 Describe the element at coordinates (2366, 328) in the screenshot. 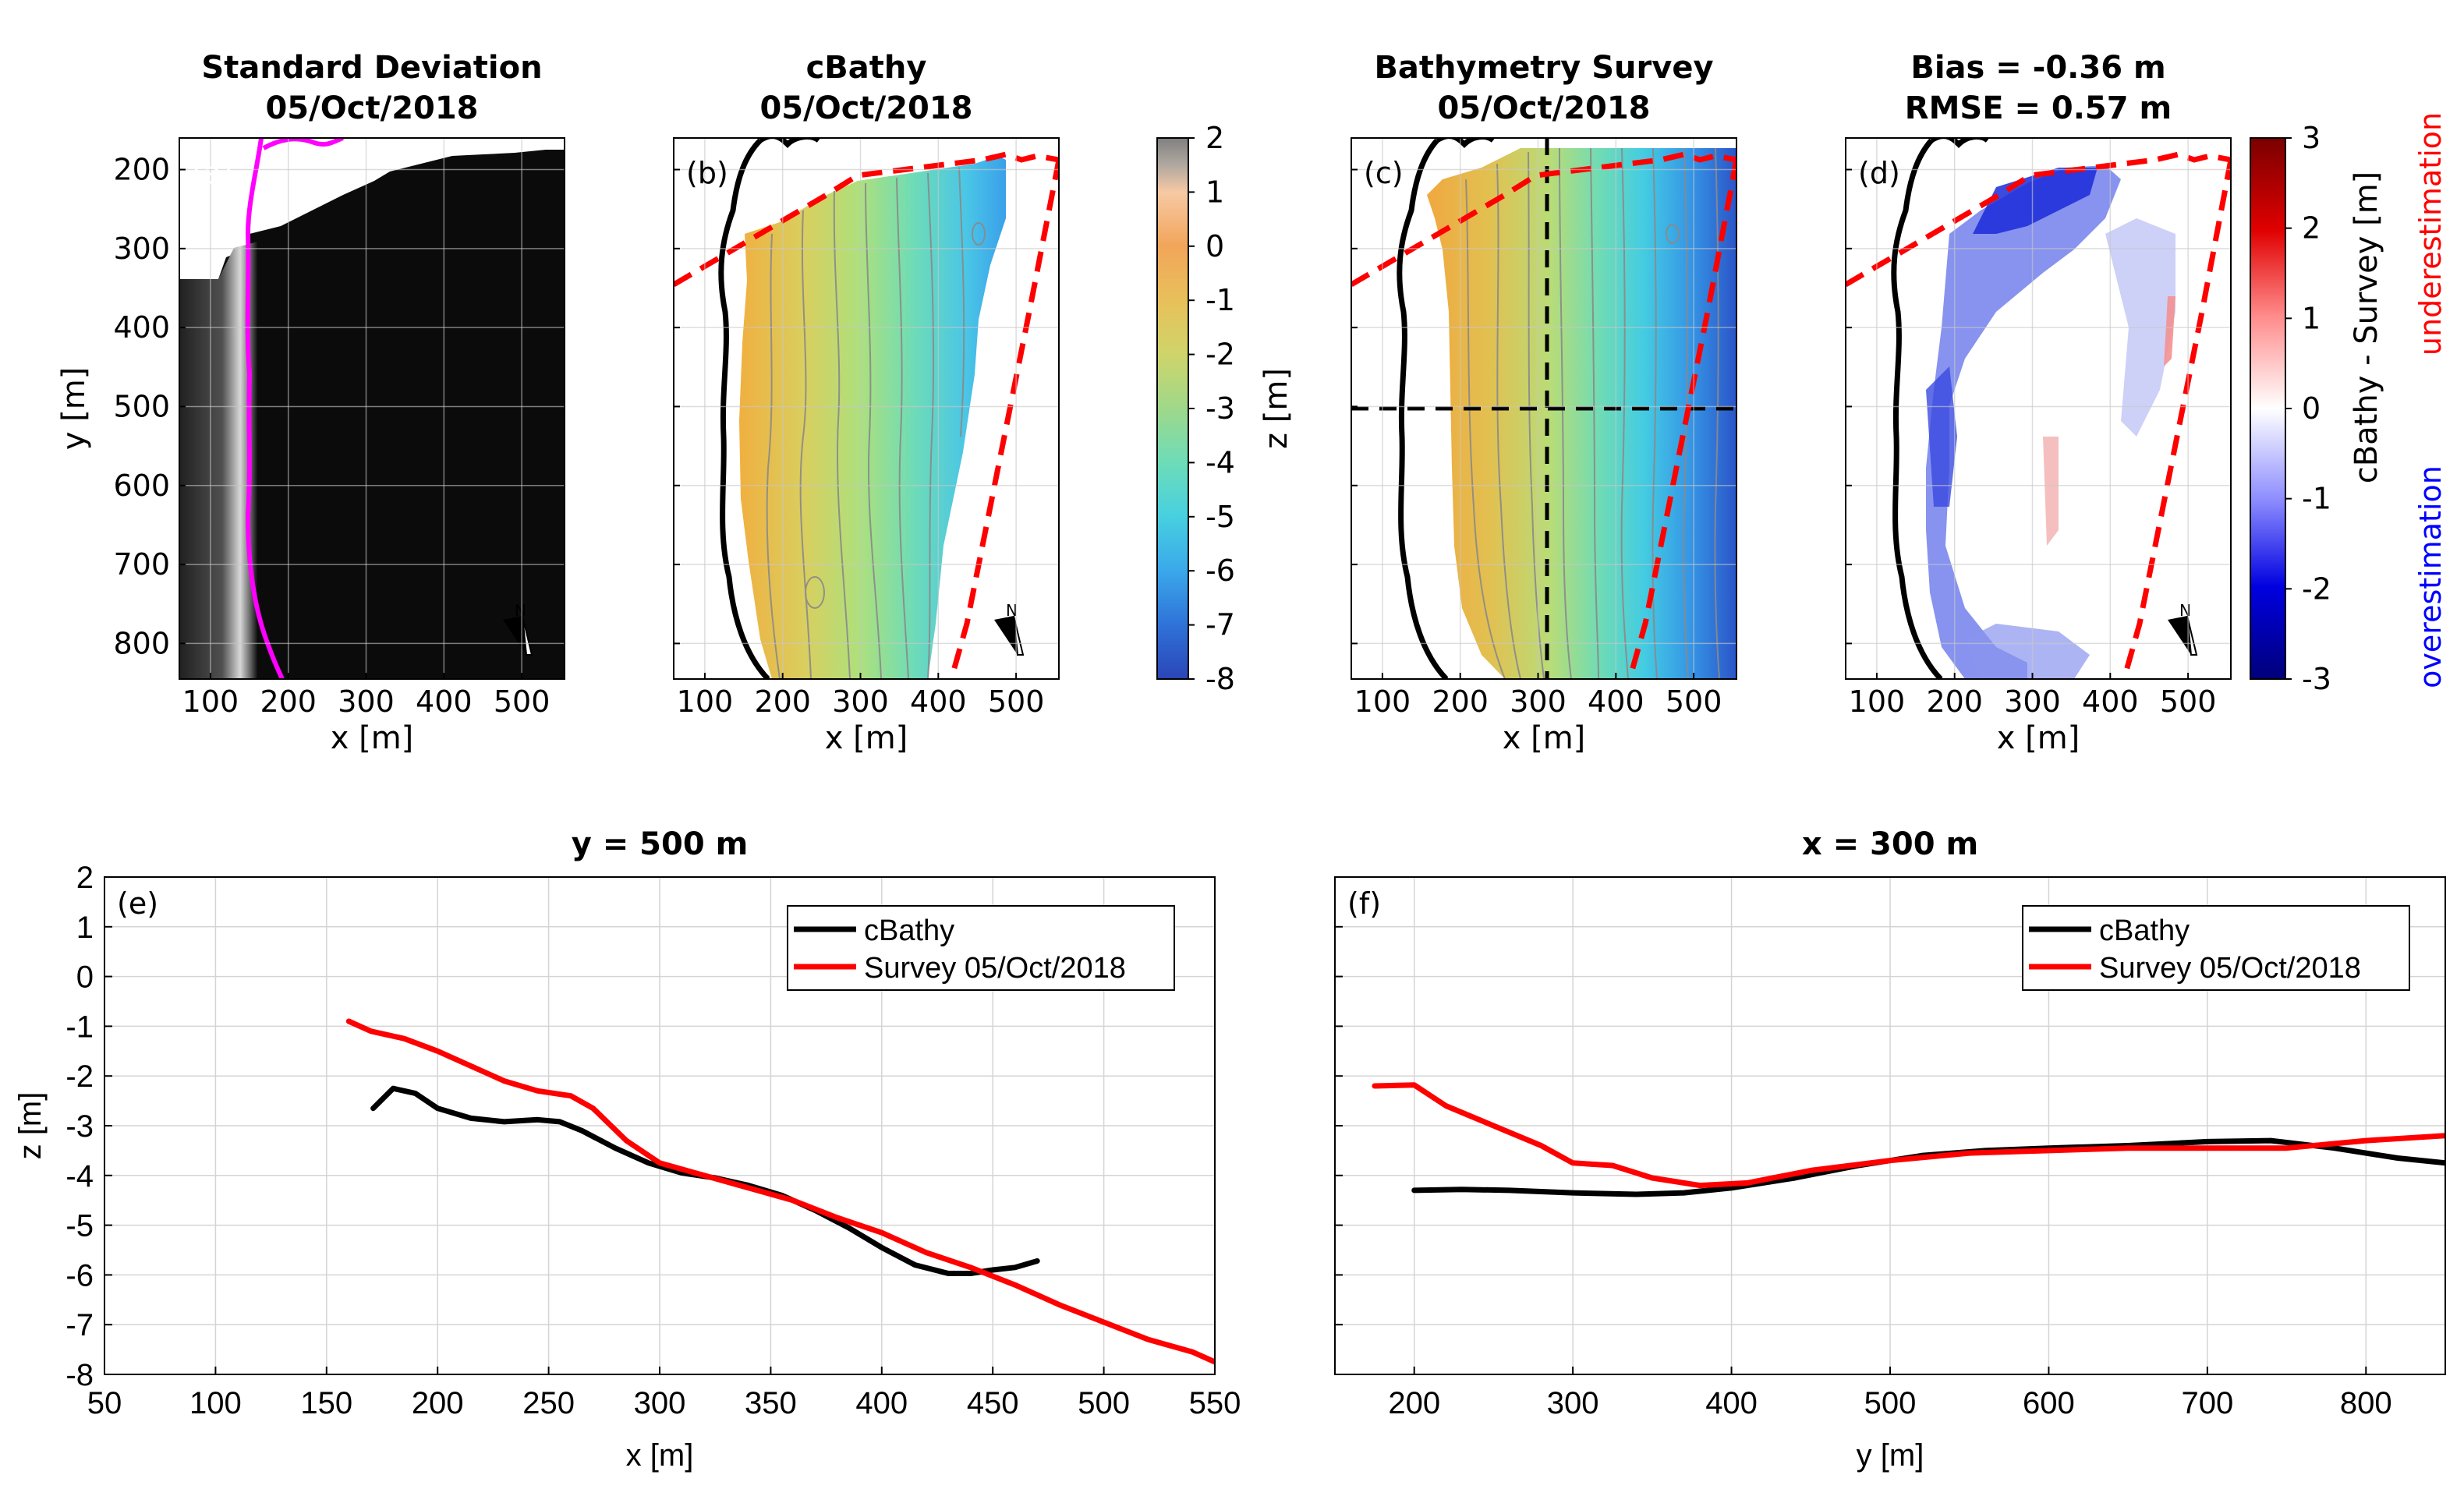

I see `colorbar-difference-label: cBathy - Survey [m]` at that location.